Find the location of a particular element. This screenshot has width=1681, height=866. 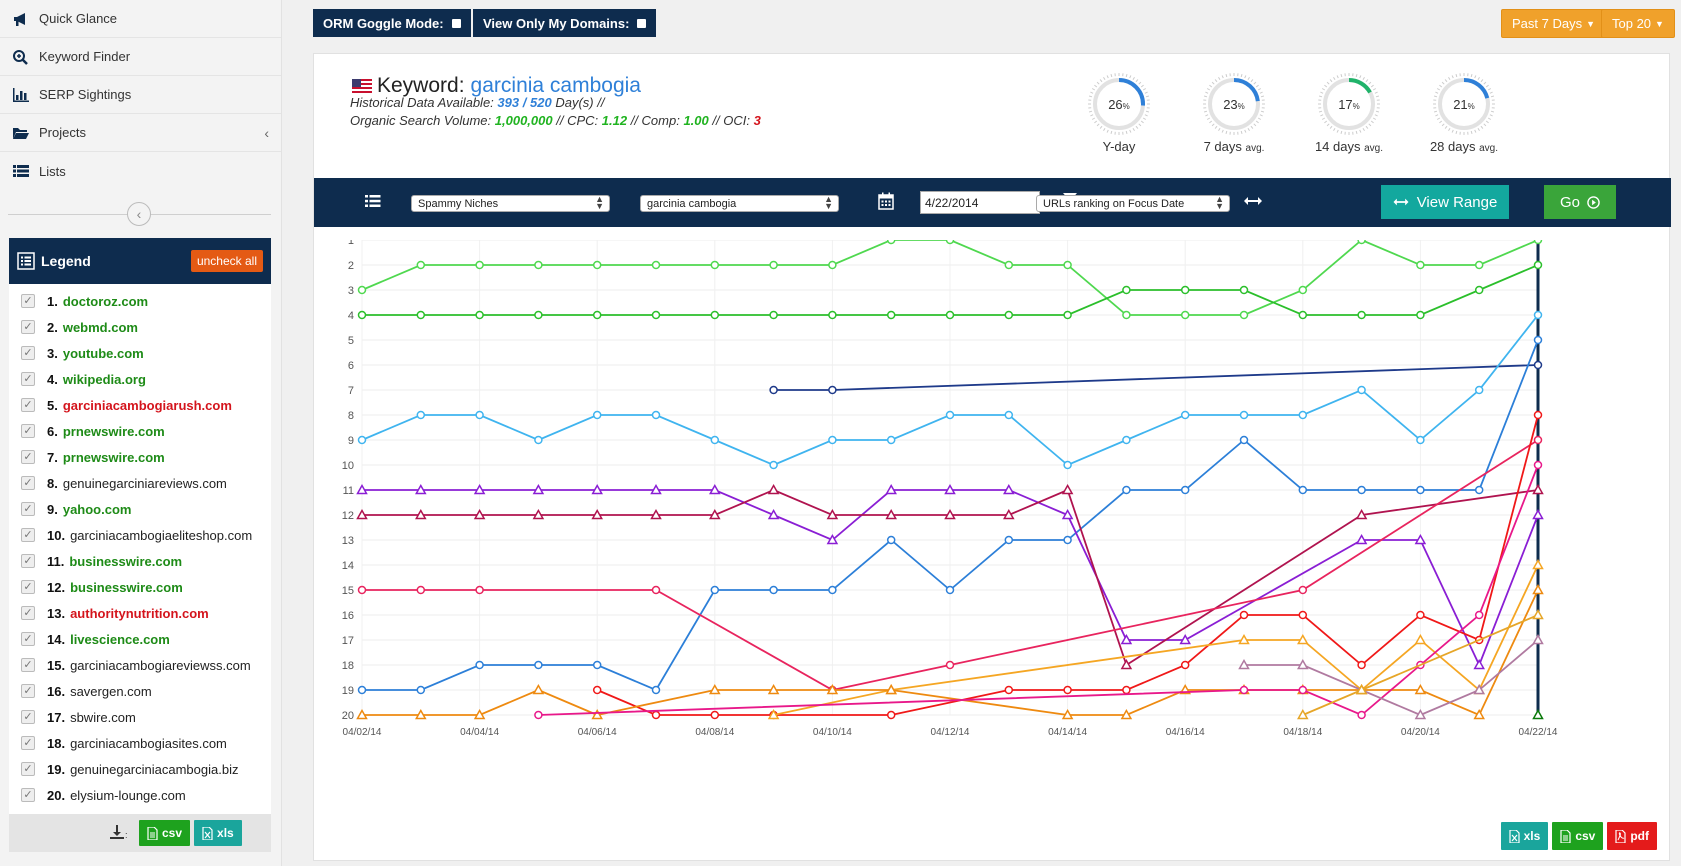

export-pdf-button: pdf is located at coordinates (1632, 836).